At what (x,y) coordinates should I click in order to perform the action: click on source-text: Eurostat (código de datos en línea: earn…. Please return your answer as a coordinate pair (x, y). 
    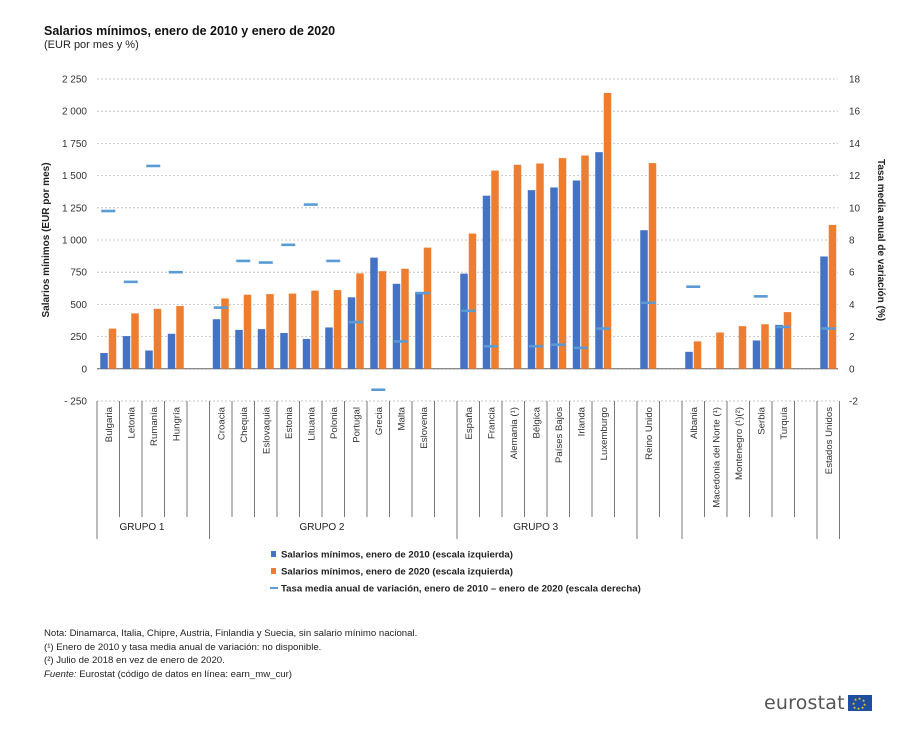
    Looking at the image, I should click on (184, 674).